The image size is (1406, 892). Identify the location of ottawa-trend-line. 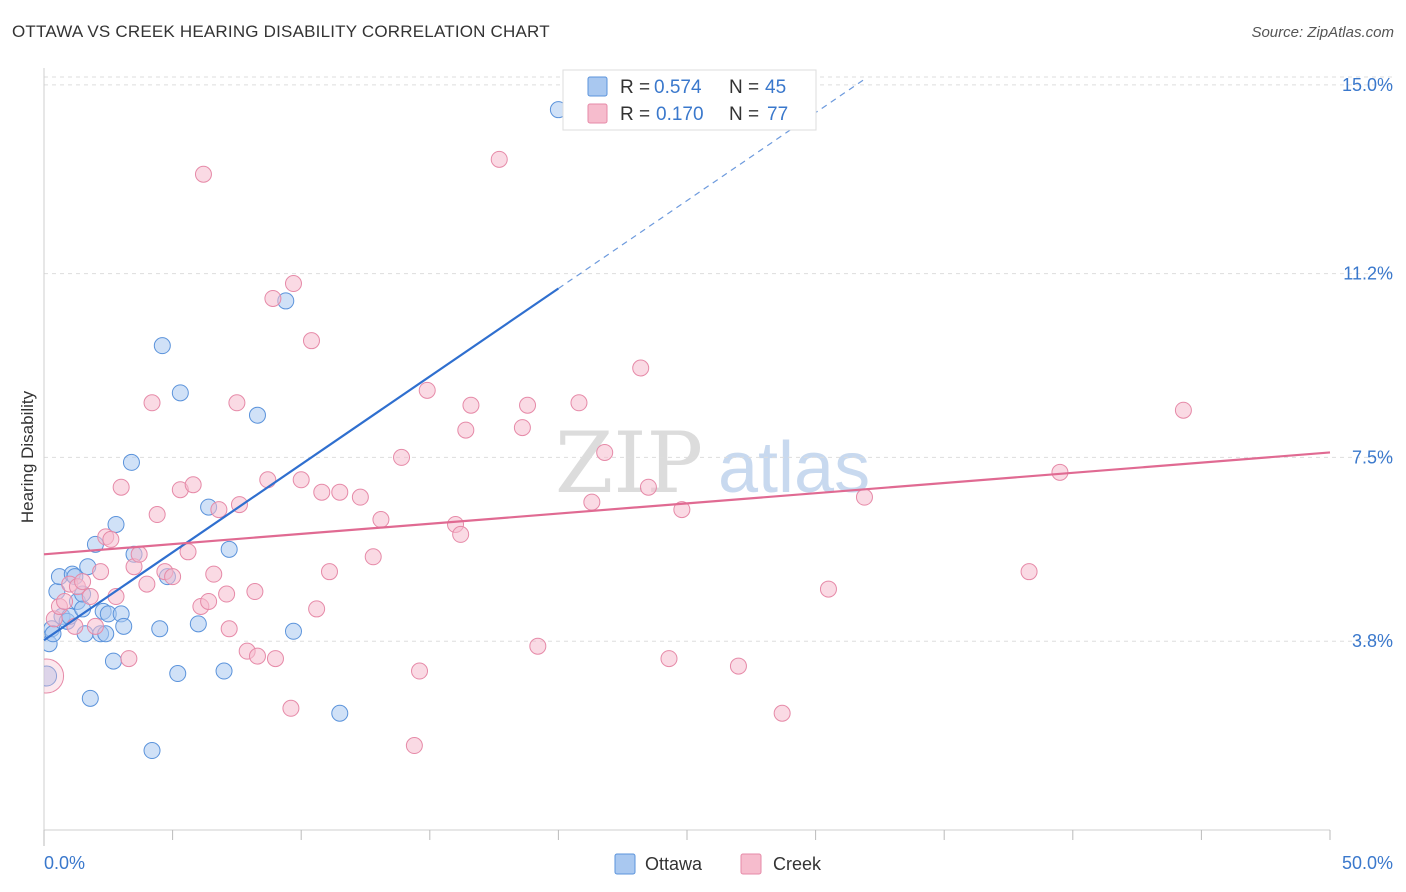
(301, 464).